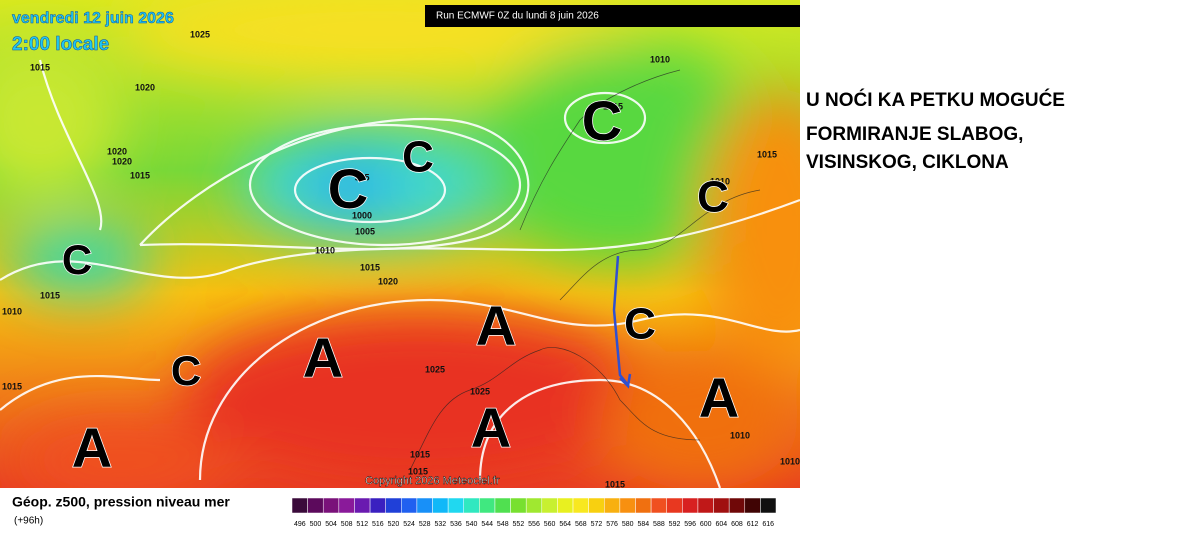 This screenshot has height=533, width=1200. Describe the element at coordinates (565, 524) in the screenshot. I see `legend-level: 564` at that location.